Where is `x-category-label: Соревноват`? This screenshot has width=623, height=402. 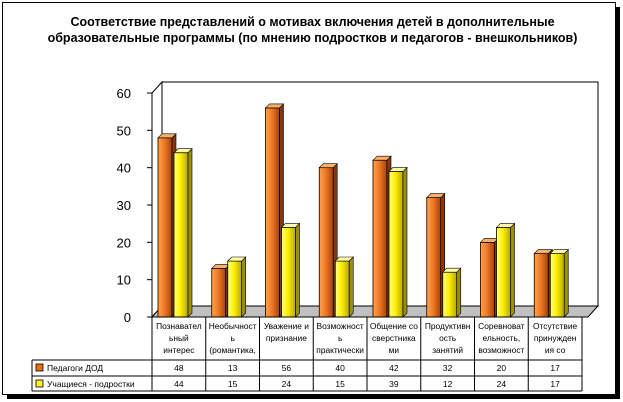 x-category-label: Соревноват is located at coordinates (501, 326).